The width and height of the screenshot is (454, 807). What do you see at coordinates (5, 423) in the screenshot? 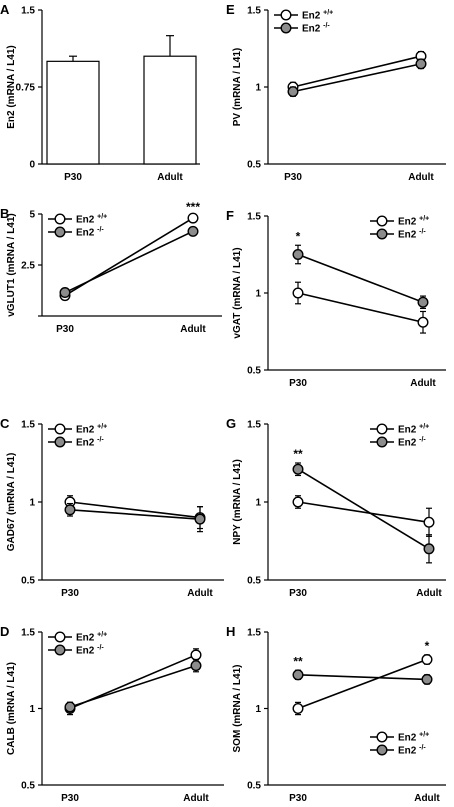
I see `panel-letter: C` at bounding box center [5, 423].